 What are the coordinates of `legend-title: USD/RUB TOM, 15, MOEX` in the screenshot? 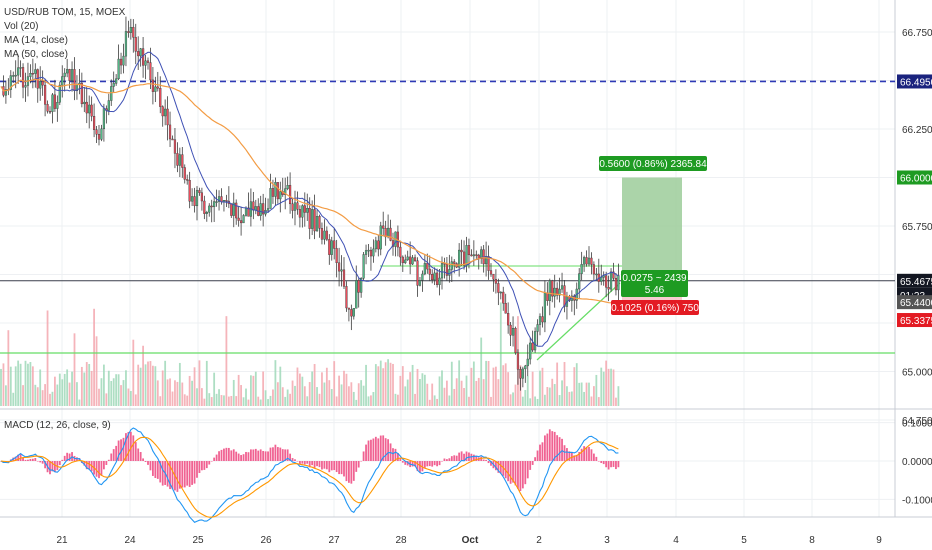 It's located at (65, 12).